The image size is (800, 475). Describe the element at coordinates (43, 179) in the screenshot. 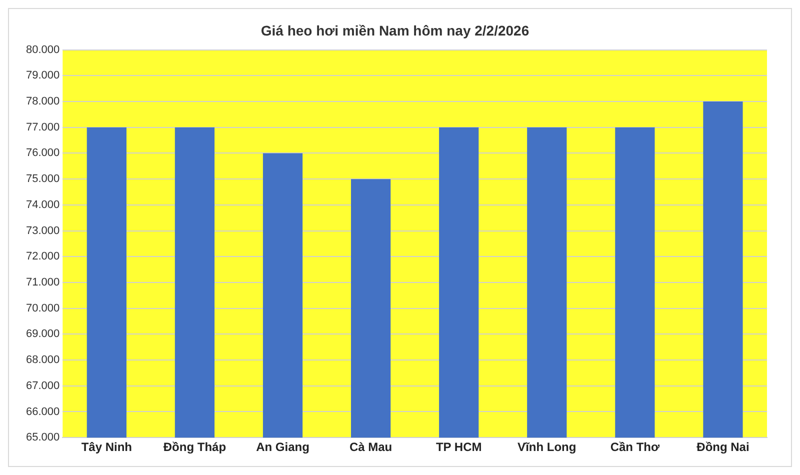

I see `y-tick-label: 75.000` at that location.